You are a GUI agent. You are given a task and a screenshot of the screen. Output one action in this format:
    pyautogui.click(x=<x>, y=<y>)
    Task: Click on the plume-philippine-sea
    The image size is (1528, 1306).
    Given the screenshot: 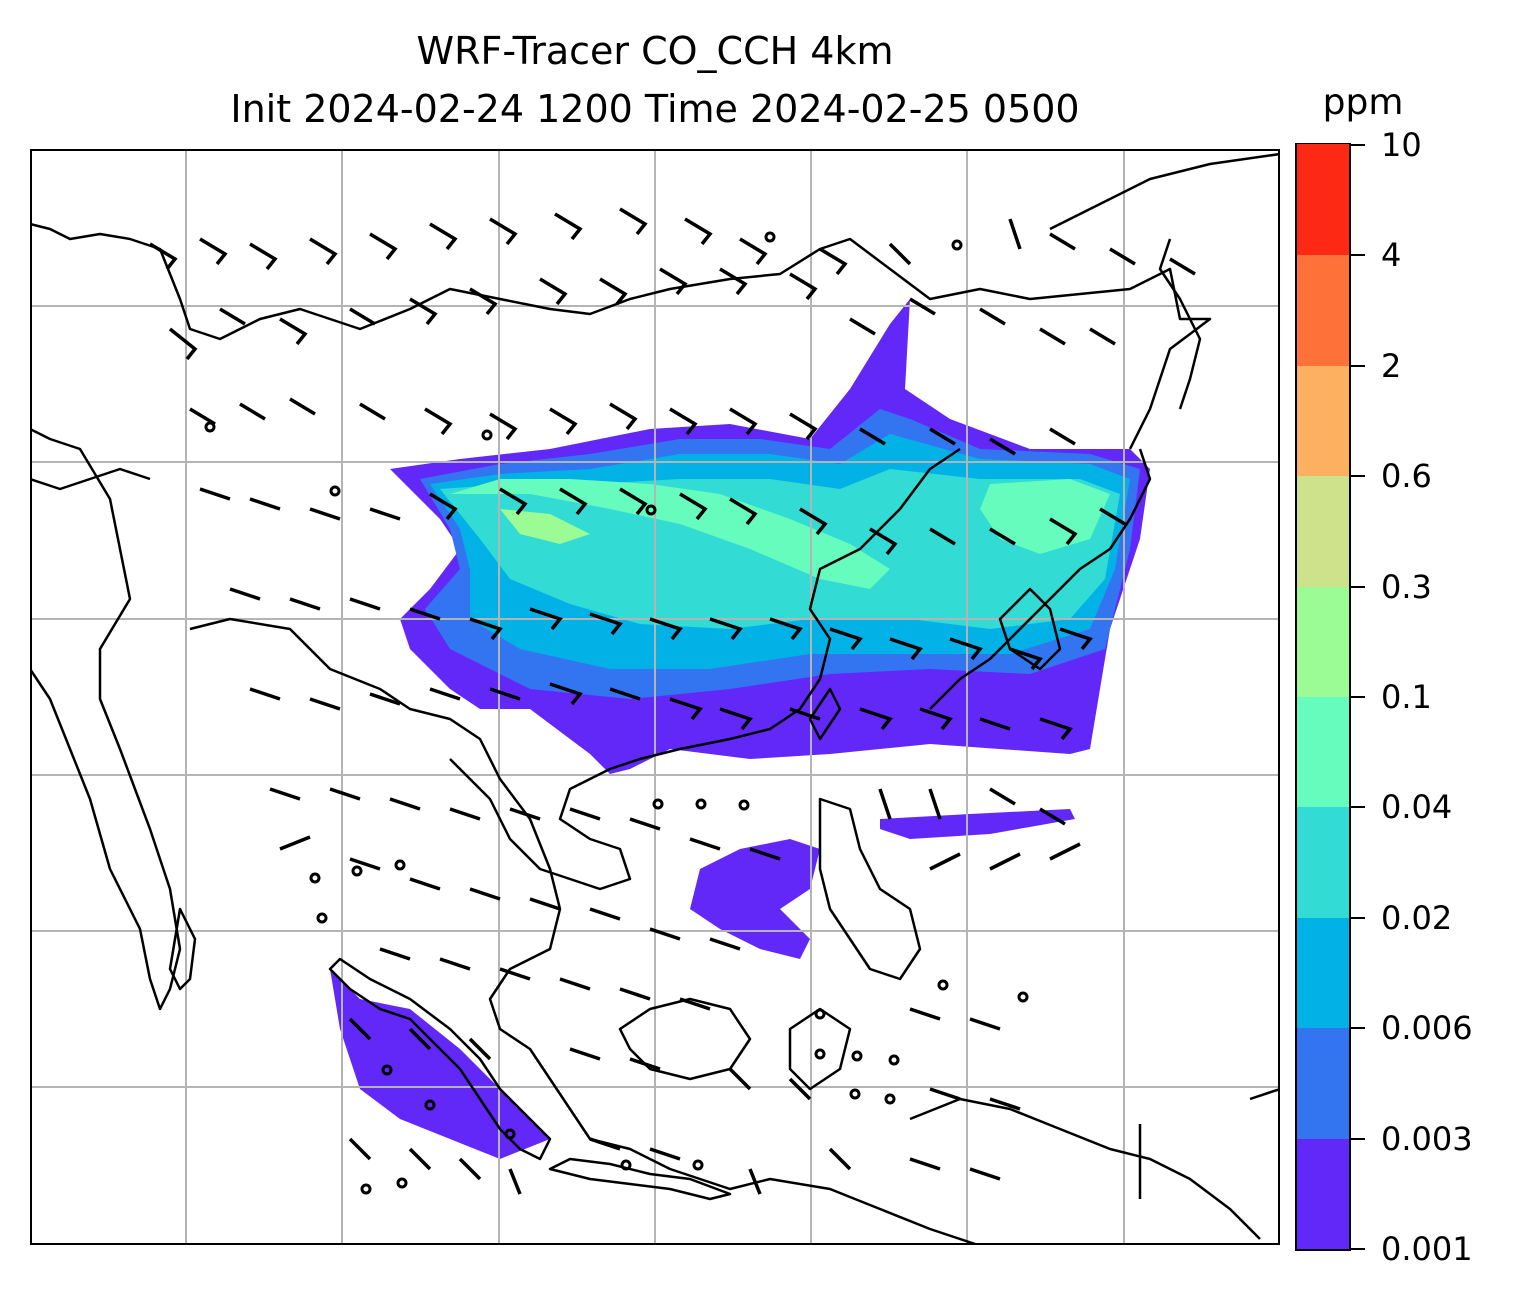 What is the action you would take?
    pyautogui.click(x=977, y=824)
    